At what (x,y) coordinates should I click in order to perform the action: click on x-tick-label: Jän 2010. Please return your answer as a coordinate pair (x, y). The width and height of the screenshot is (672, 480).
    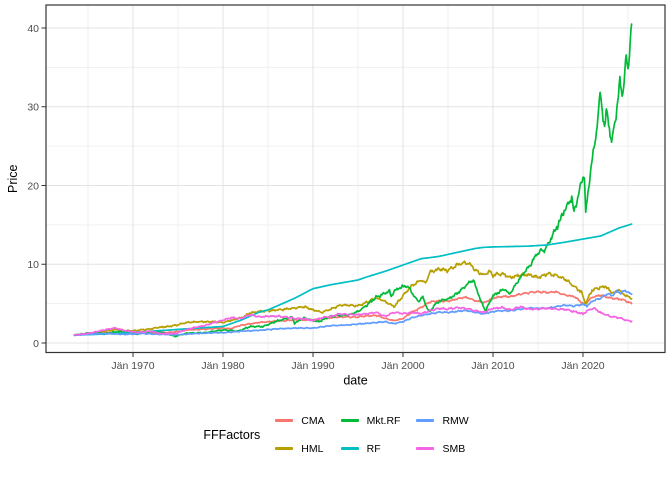
    Looking at the image, I should click on (492, 366).